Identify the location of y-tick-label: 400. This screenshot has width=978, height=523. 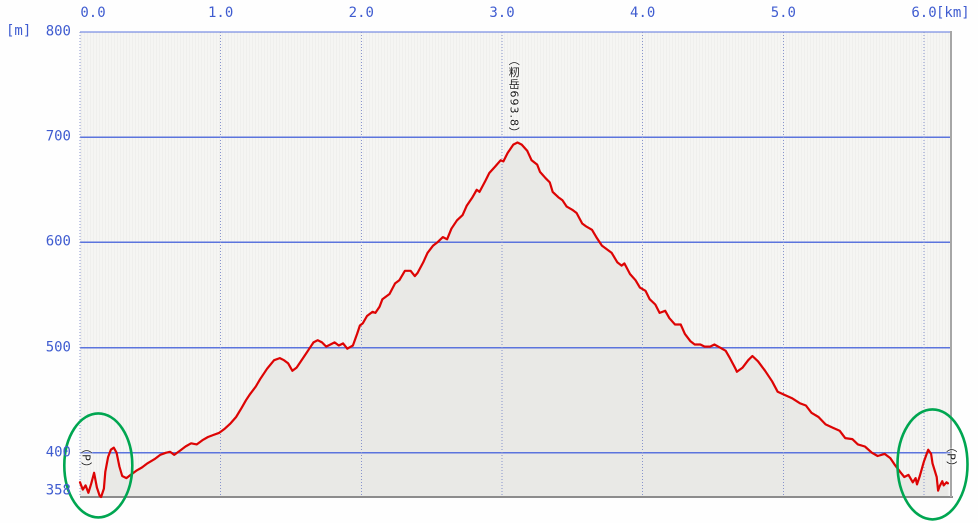
(58, 452).